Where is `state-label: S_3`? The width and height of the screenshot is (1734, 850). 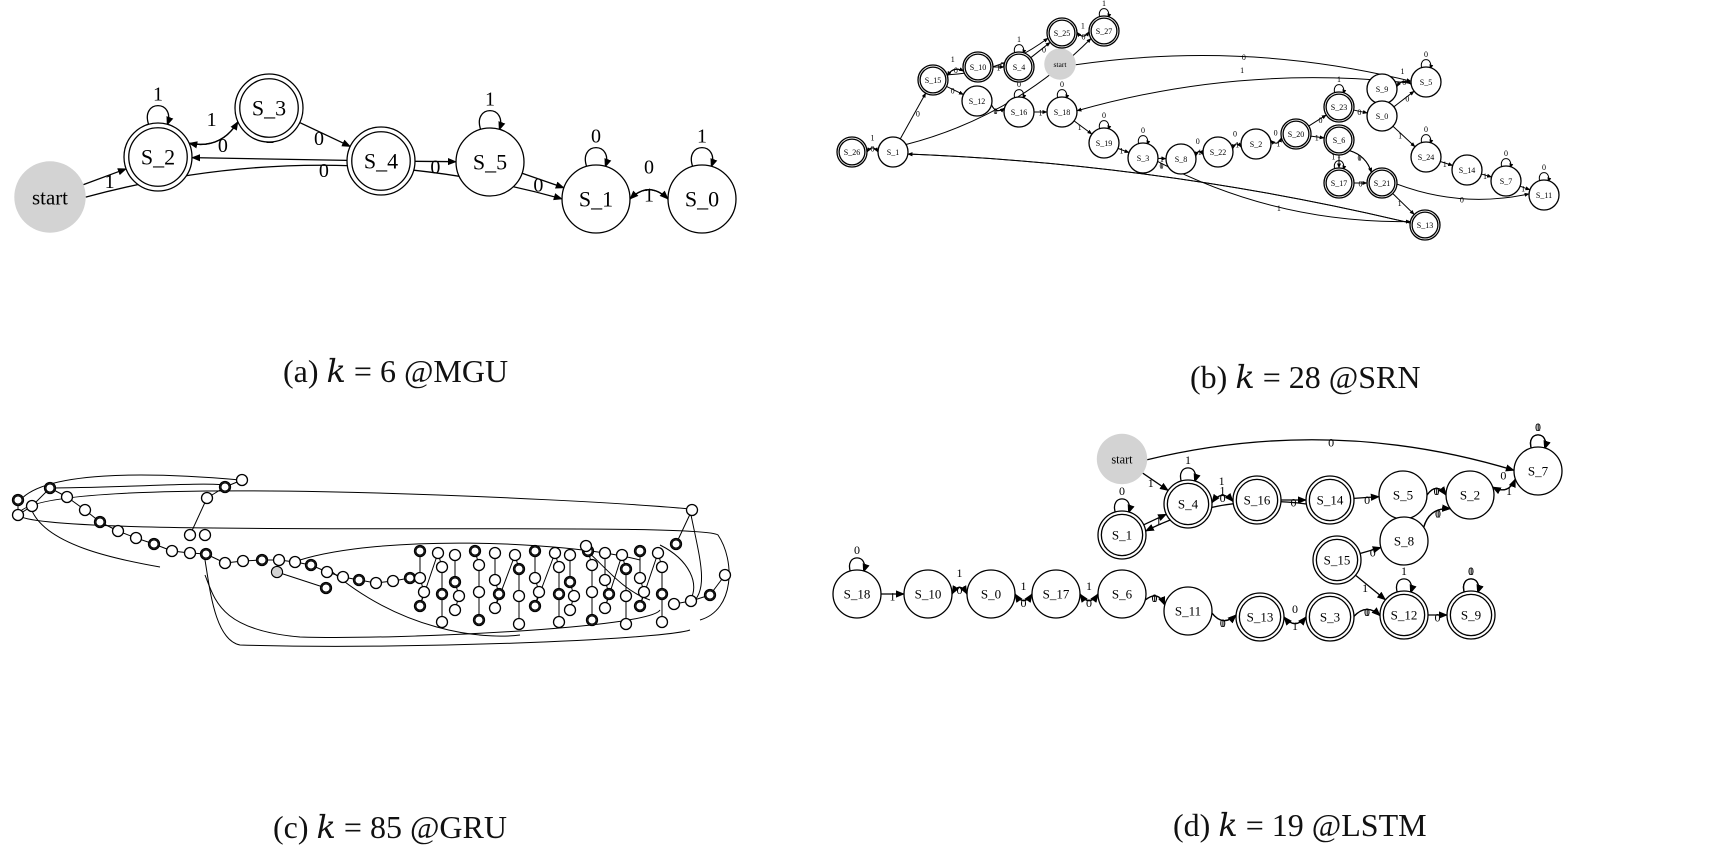
state-label: S_3 is located at coordinates (1143, 158).